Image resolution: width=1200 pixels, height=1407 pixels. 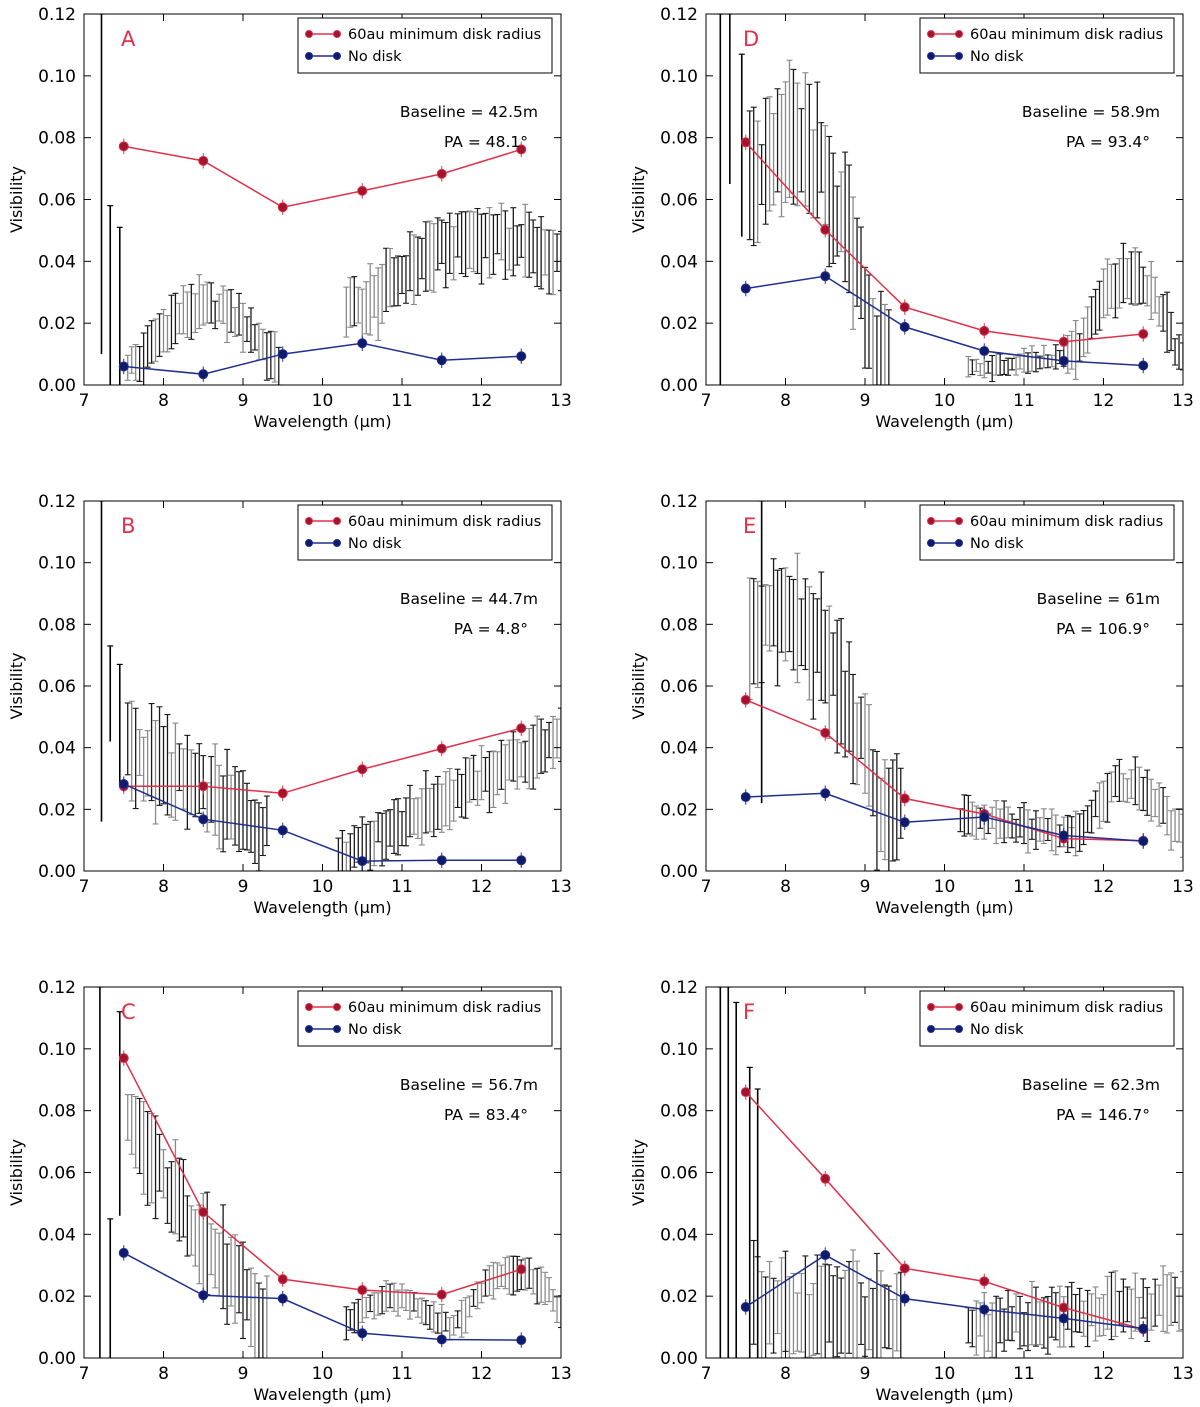 What do you see at coordinates (1108, 142) in the screenshot?
I see `pa-annotation: PA = 93.4°` at bounding box center [1108, 142].